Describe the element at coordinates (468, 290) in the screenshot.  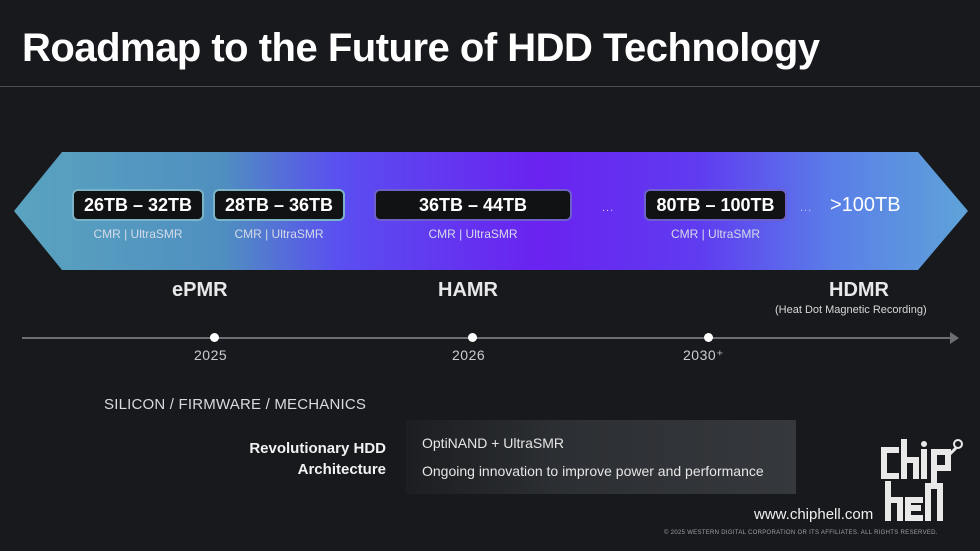
I see `tech-hamr: HAMR` at that location.